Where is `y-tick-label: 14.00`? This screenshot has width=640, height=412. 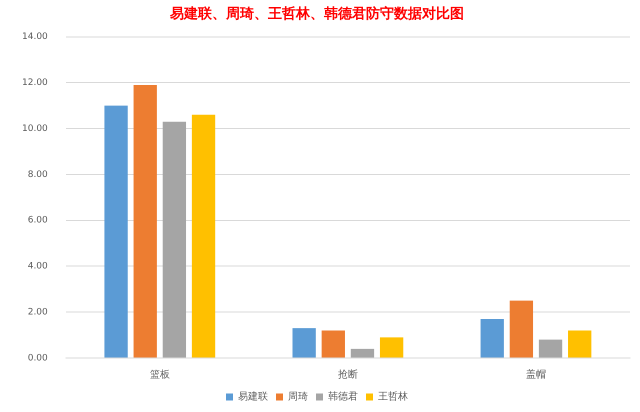
y-tick-label: 14.00 is located at coordinates (35, 37).